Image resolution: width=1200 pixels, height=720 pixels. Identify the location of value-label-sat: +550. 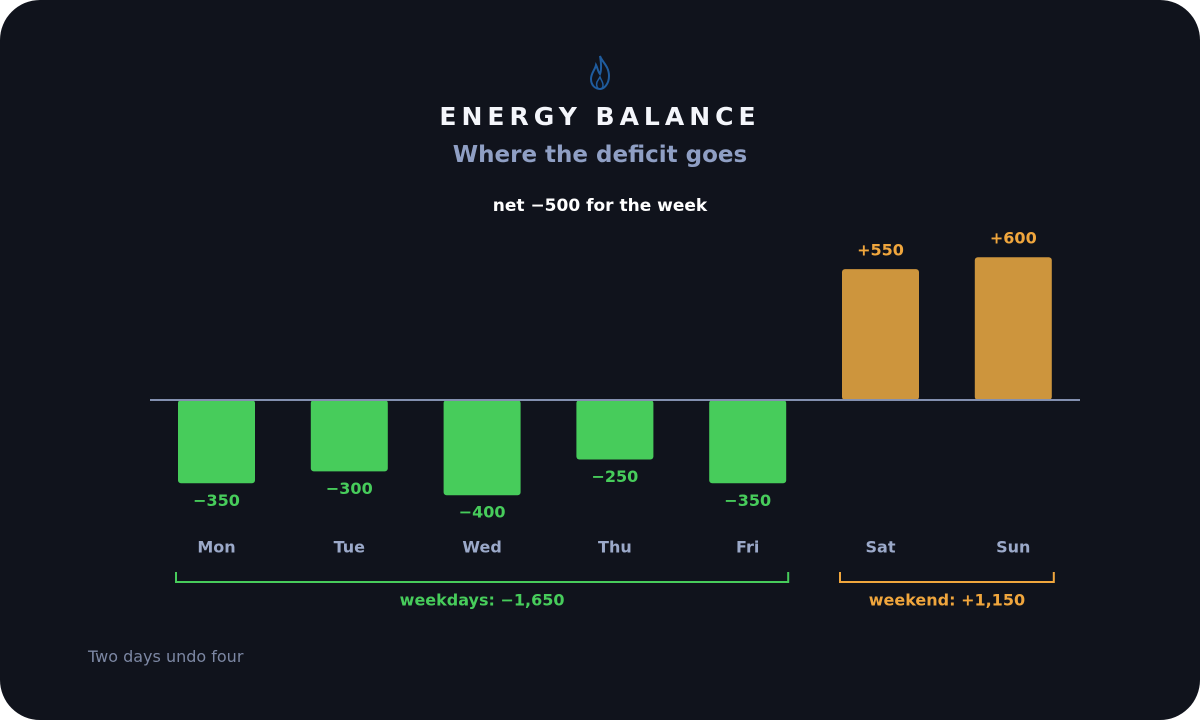
(880, 250).